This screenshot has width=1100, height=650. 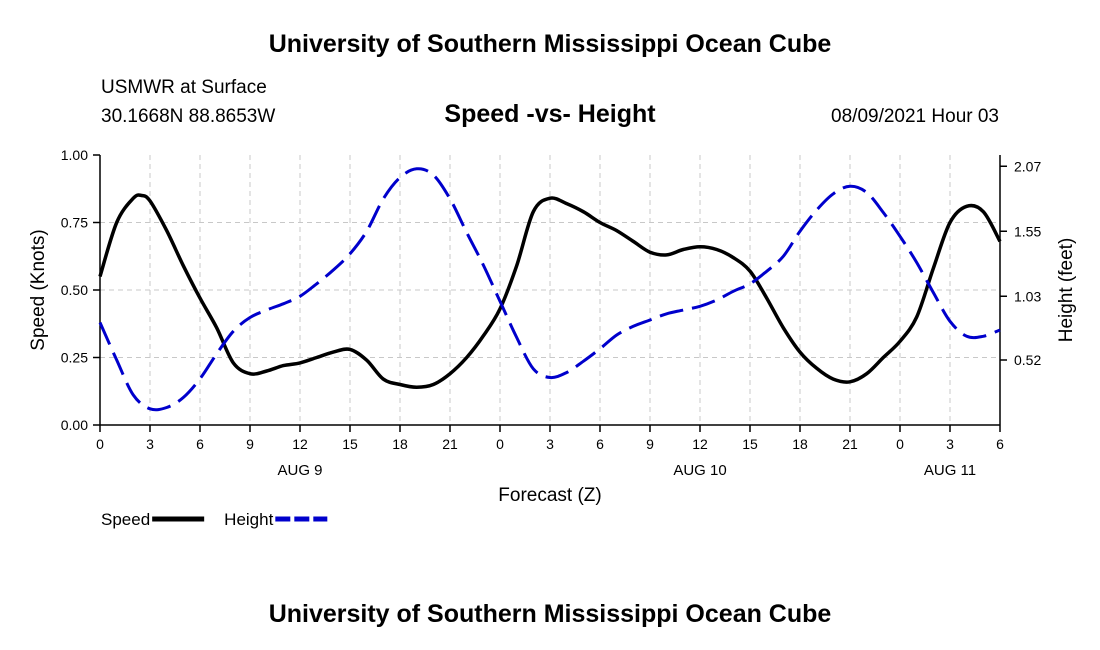 What do you see at coordinates (74, 358) in the screenshot?
I see `y-left-tick-label: 0.25` at bounding box center [74, 358].